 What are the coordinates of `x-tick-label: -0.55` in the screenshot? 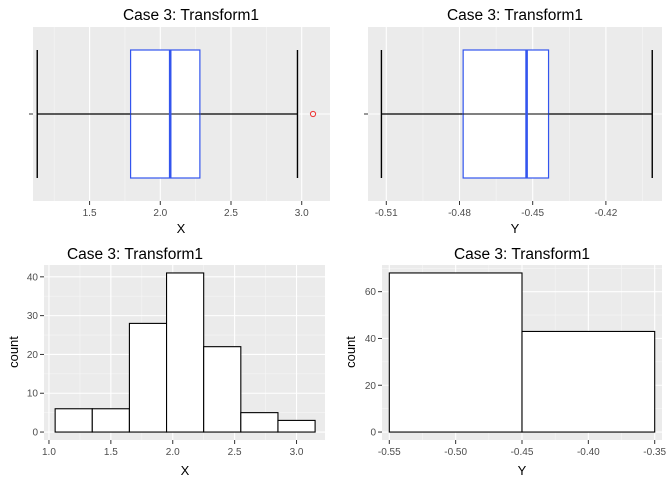 It's located at (389, 452).